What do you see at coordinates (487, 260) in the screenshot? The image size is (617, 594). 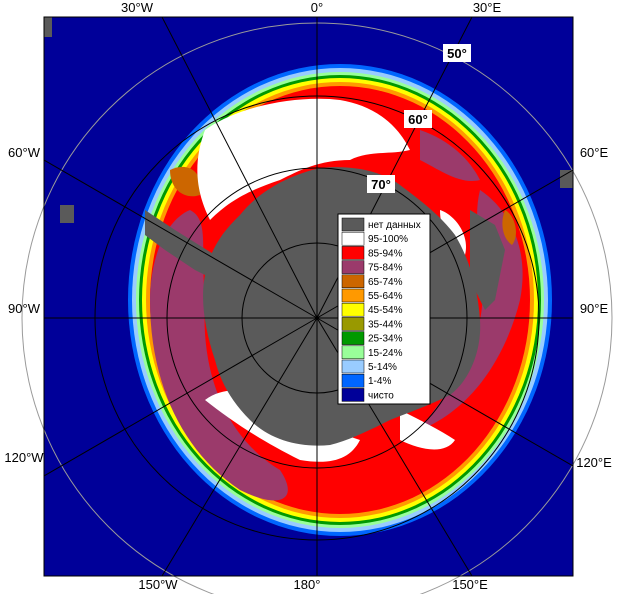 I see `ice-shelf-land` at bounding box center [487, 260].